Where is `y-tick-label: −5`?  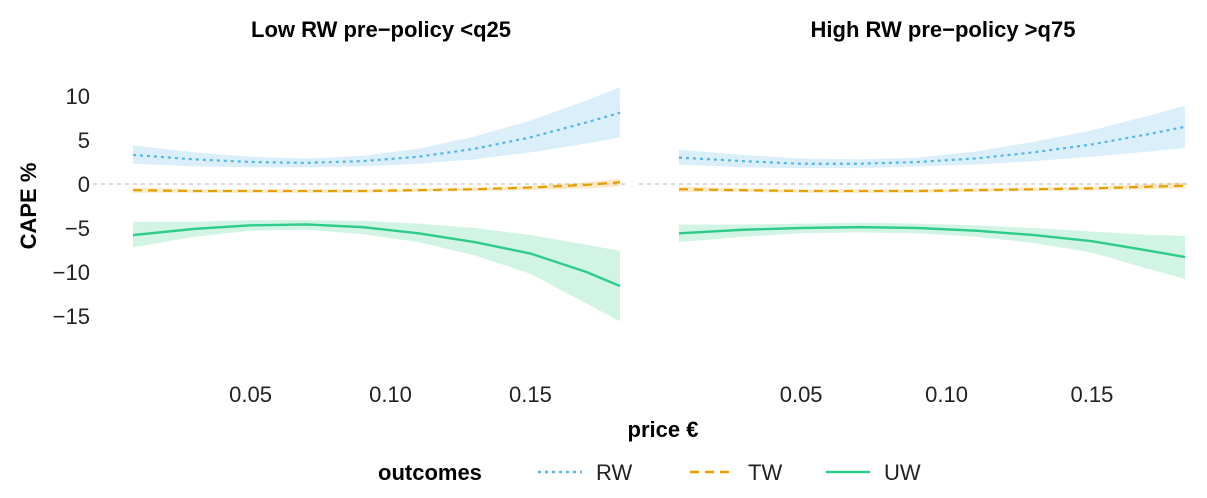 y-tick-label: −5 is located at coordinates (77, 228).